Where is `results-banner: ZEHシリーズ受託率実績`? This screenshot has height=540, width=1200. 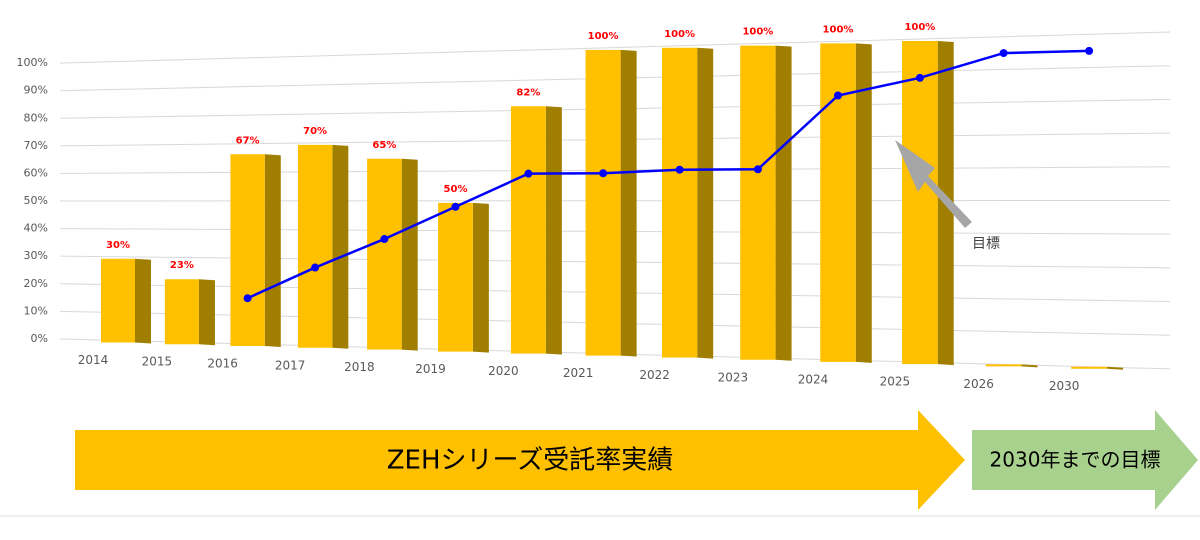
results-banner: ZEHシリーズ受託率実績 is located at coordinates (530, 461).